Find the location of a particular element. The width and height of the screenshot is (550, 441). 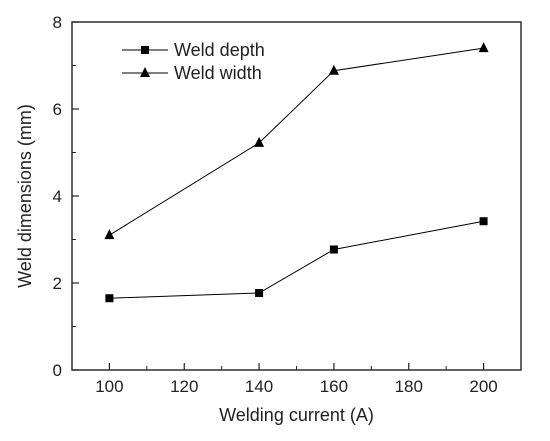

y-tick-label: 6 is located at coordinates (57, 109).